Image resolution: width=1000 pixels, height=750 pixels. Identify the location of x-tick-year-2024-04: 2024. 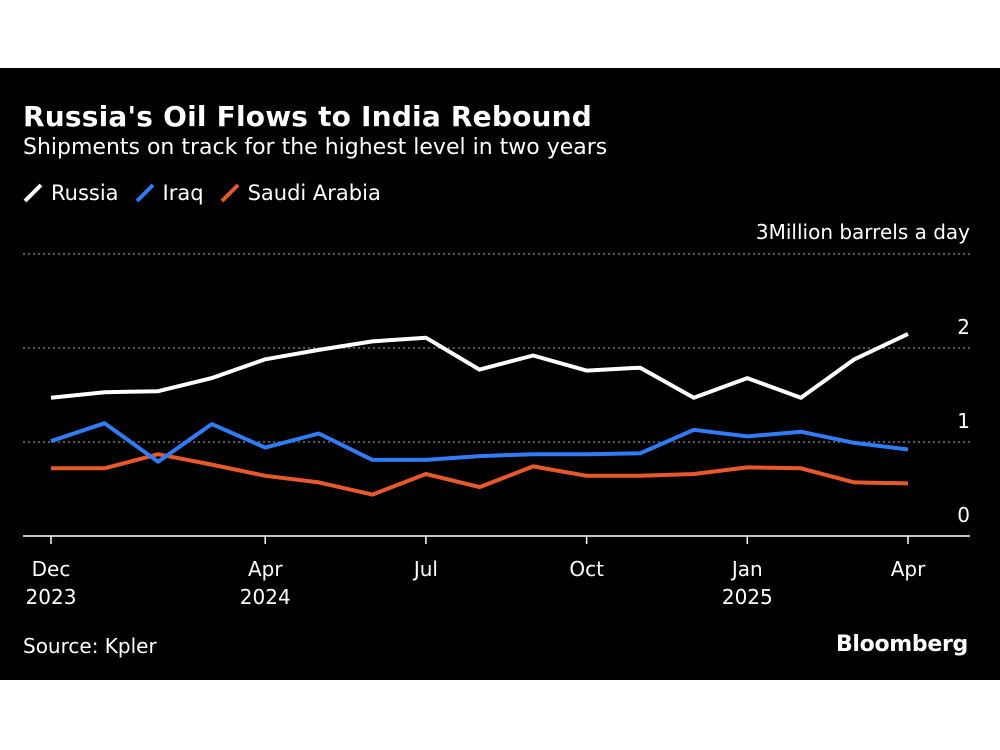
(265, 597).